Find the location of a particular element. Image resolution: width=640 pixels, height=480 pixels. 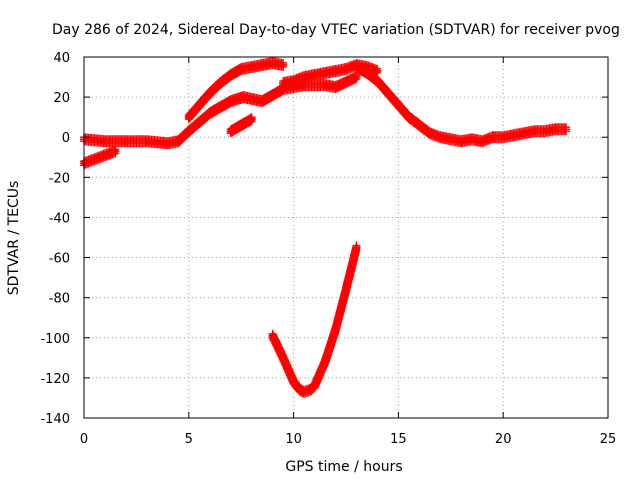

x-tick-label: 0 is located at coordinates (84, 439).